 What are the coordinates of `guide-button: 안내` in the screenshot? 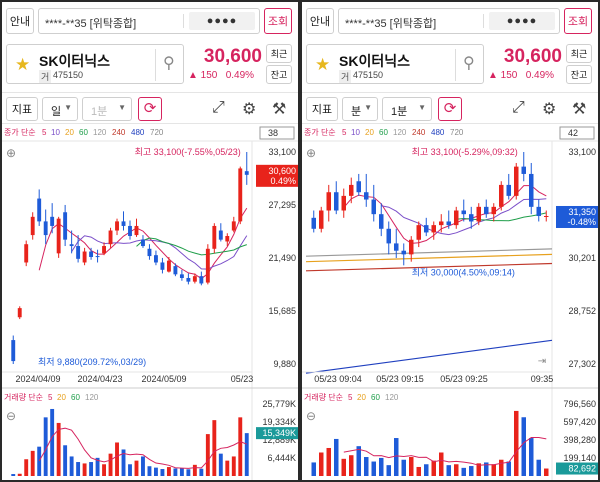 It's located at (320, 21).